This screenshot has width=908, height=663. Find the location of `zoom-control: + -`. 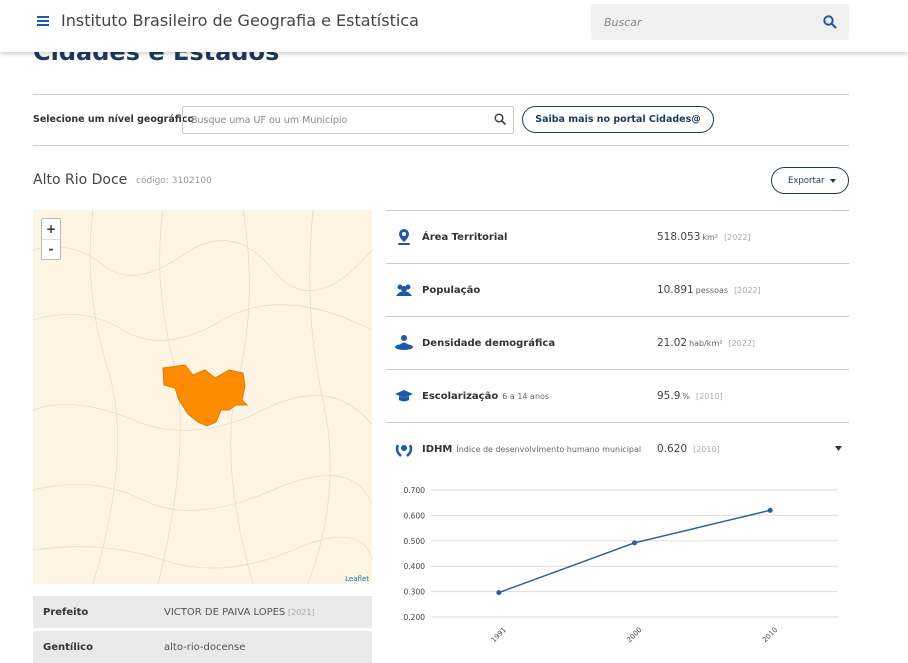

zoom-control: + - is located at coordinates (51, 239).